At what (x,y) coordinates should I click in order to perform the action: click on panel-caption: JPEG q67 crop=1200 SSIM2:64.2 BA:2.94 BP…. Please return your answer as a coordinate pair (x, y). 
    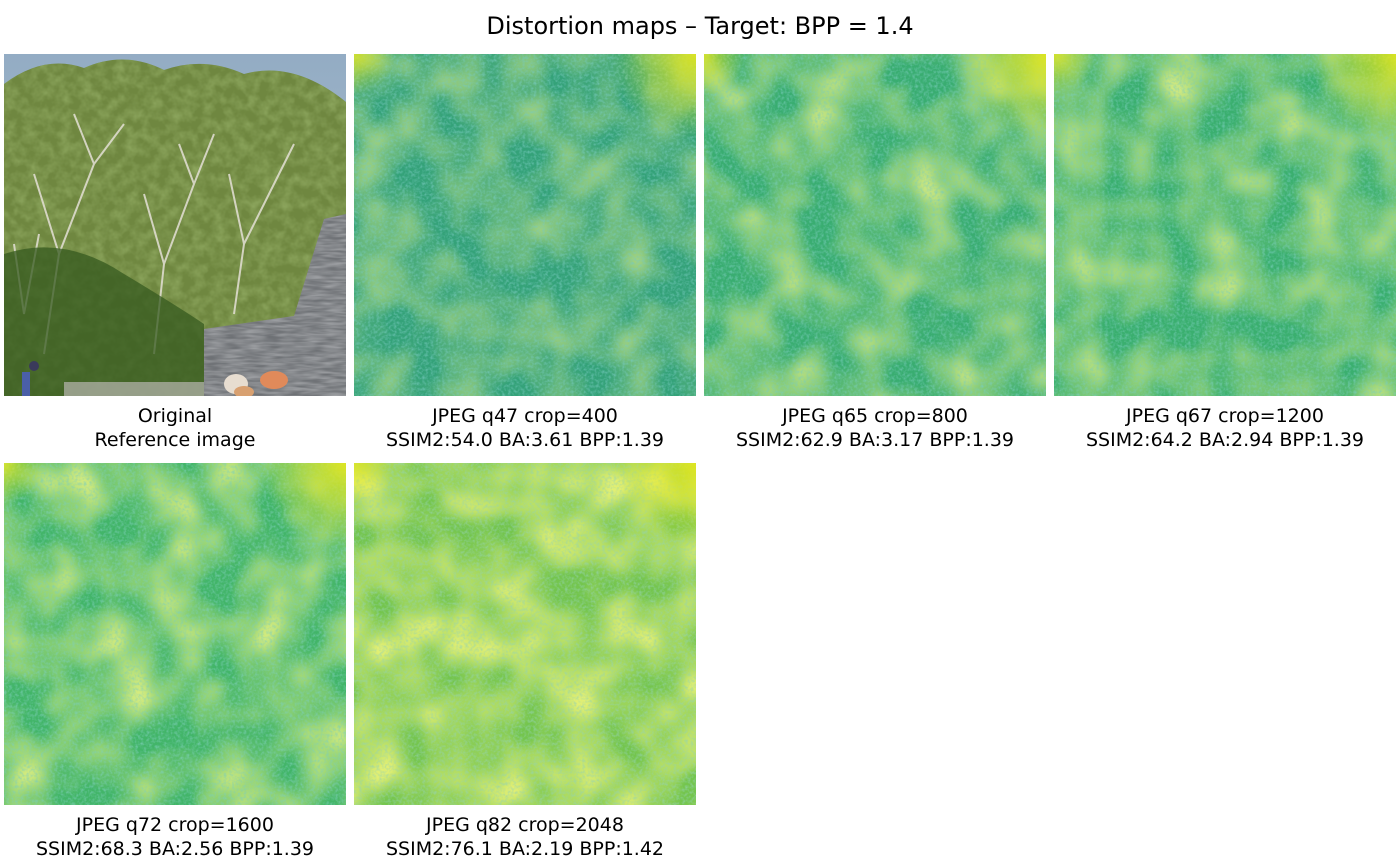
    Looking at the image, I should click on (1225, 428).